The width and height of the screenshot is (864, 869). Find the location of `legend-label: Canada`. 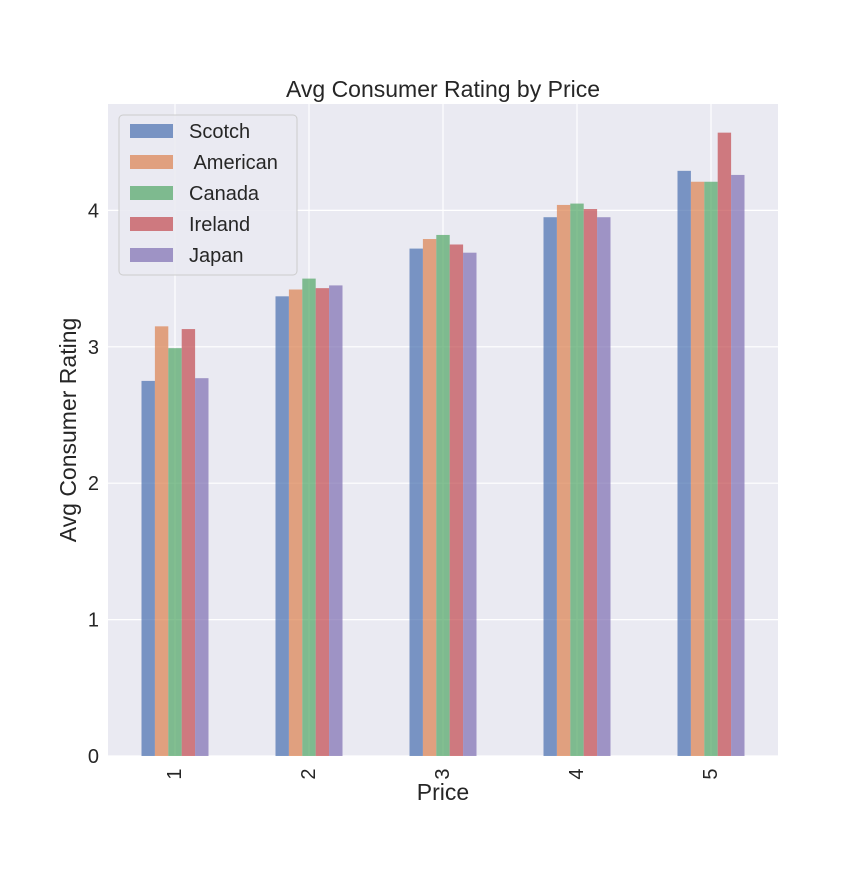

legend-label: Canada is located at coordinates (224, 194).